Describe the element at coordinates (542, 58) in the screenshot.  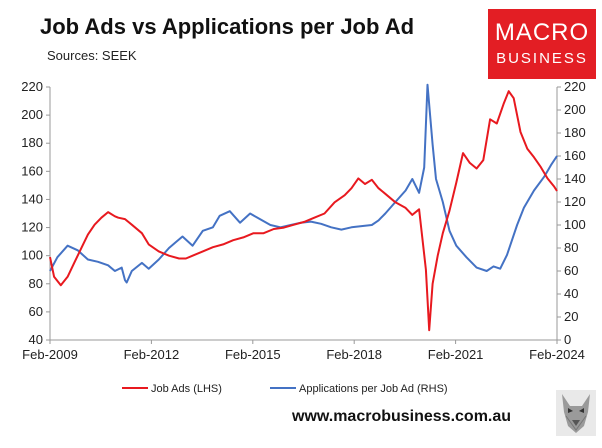
I see `logo-line-2: BUSINESS` at that location.